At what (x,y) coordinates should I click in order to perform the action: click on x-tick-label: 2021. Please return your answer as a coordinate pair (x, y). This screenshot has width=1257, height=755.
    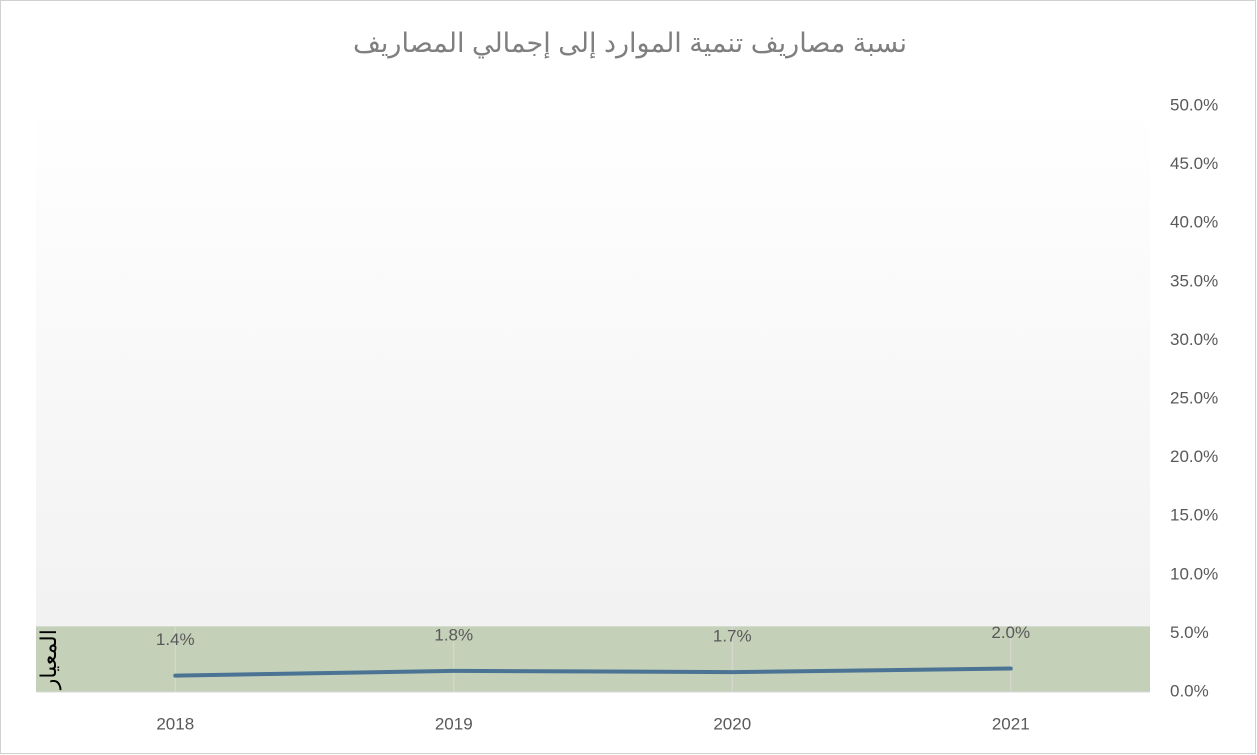
    Looking at the image, I should click on (1011, 723).